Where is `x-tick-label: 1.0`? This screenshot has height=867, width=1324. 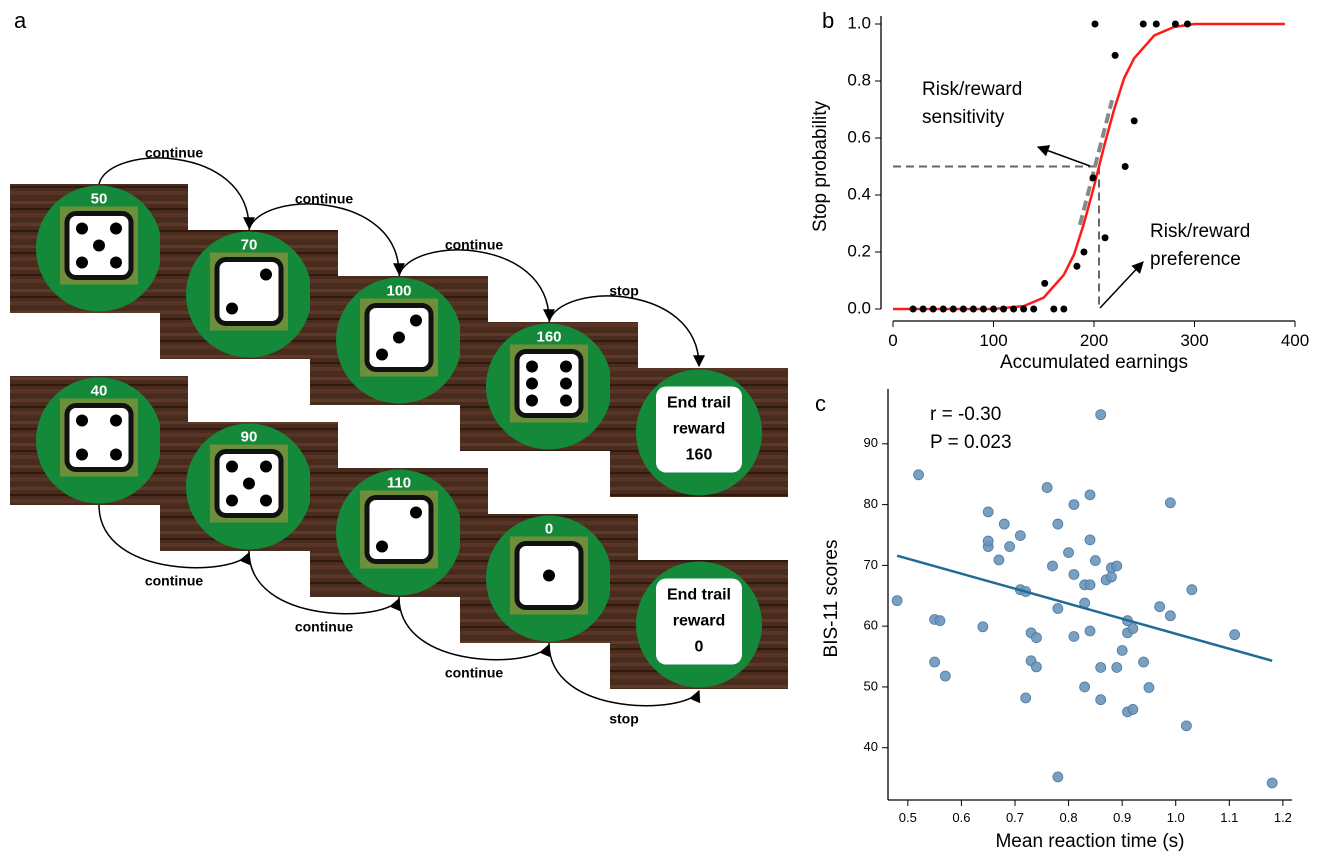 x-tick-label: 1.0 is located at coordinates (1176, 817).